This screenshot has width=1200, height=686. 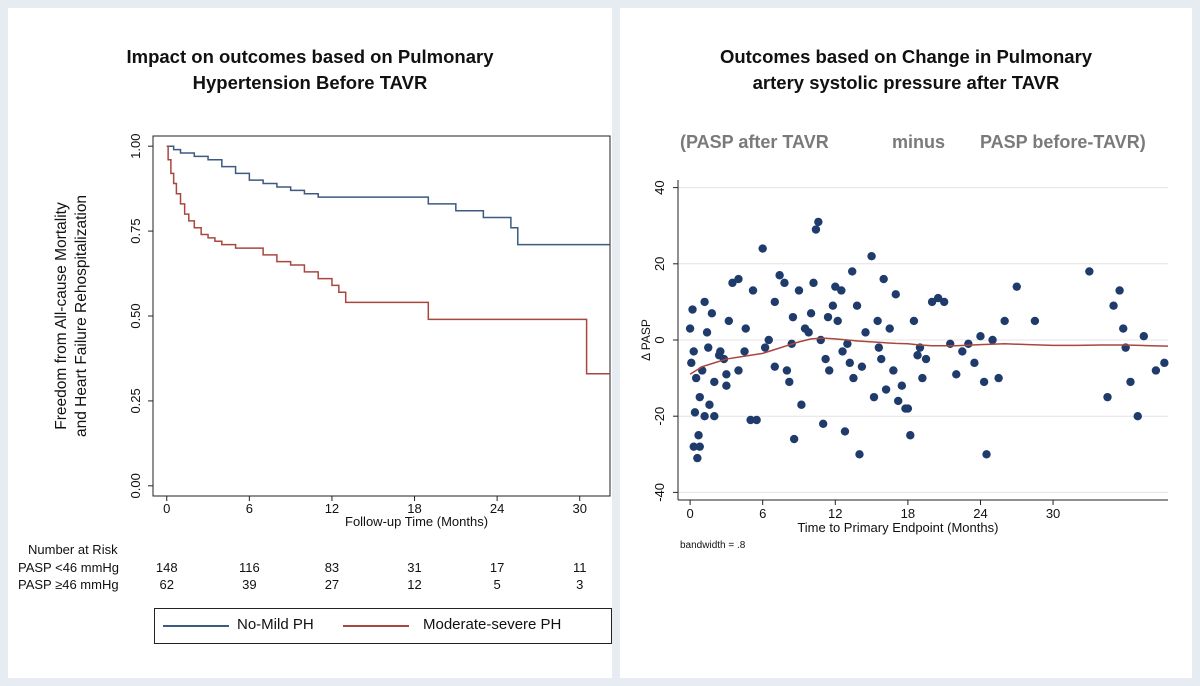 What do you see at coordinates (906, 82) in the screenshot?
I see `right-title-line2: artery systolic pressure after TAVR` at bounding box center [906, 82].